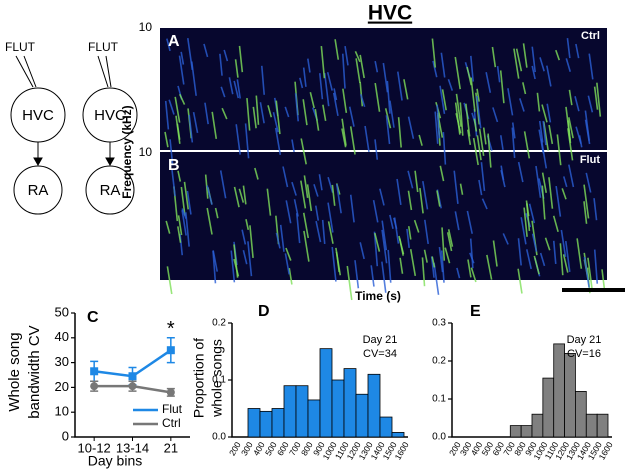 This screenshot has width=640, height=473. What do you see at coordinates (475, 311) in the screenshot?
I see `panel-label: E` at bounding box center [475, 311].